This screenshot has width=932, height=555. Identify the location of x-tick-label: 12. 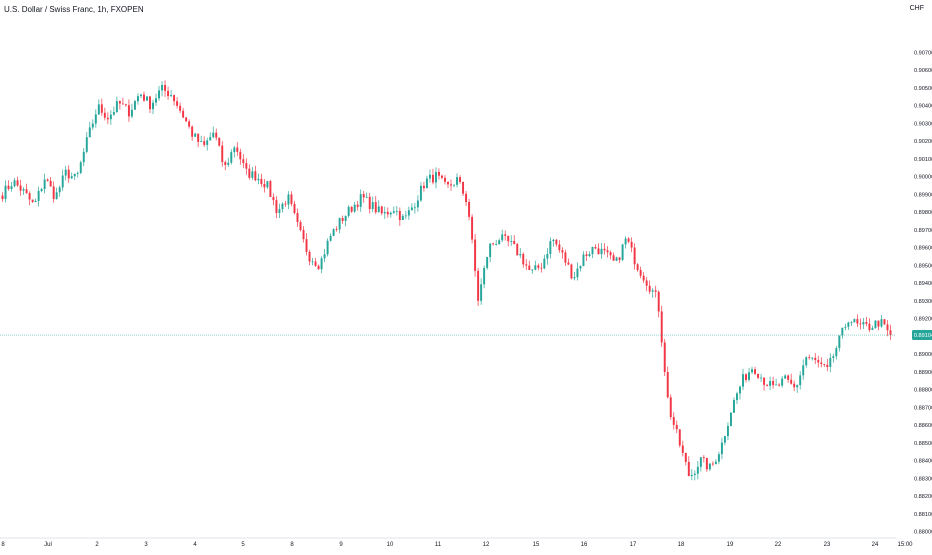
(486, 545).